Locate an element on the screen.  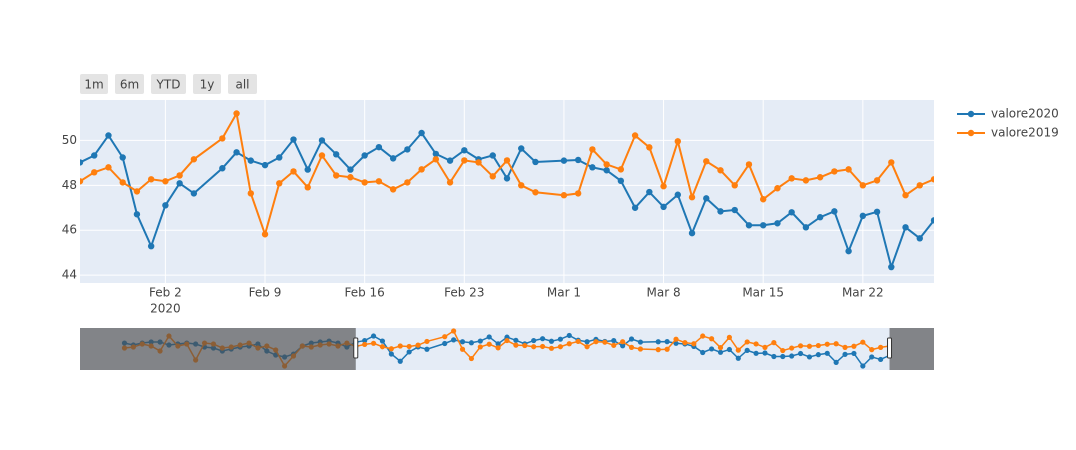
range-button-label: YTD is located at coordinates (168, 85).